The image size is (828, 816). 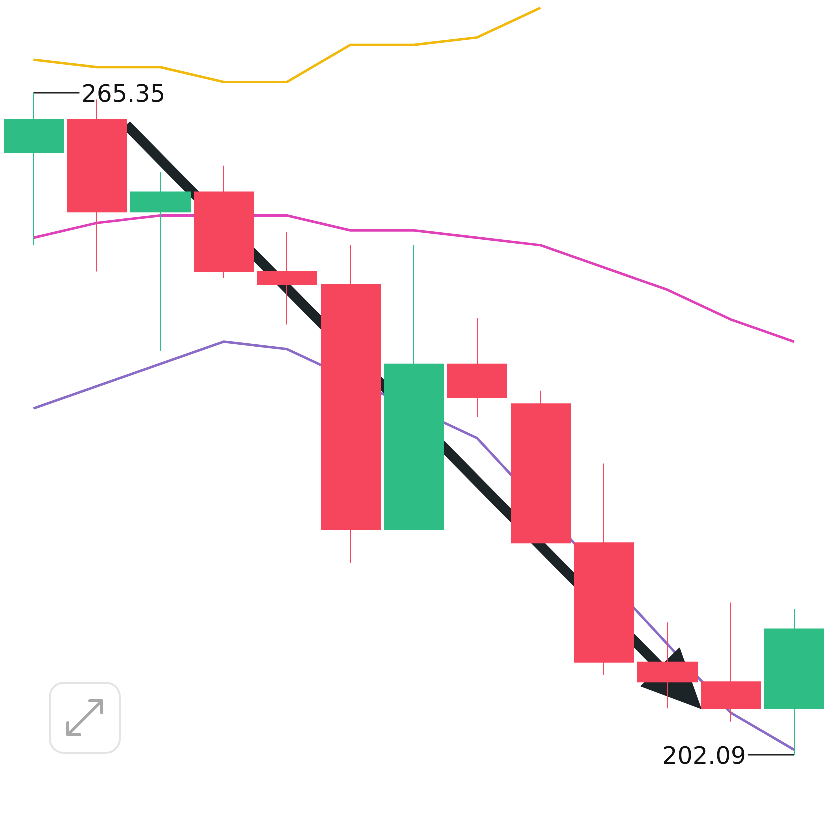 What do you see at coordinates (704, 756) in the screenshot?
I see `annotation: 202.09` at bounding box center [704, 756].